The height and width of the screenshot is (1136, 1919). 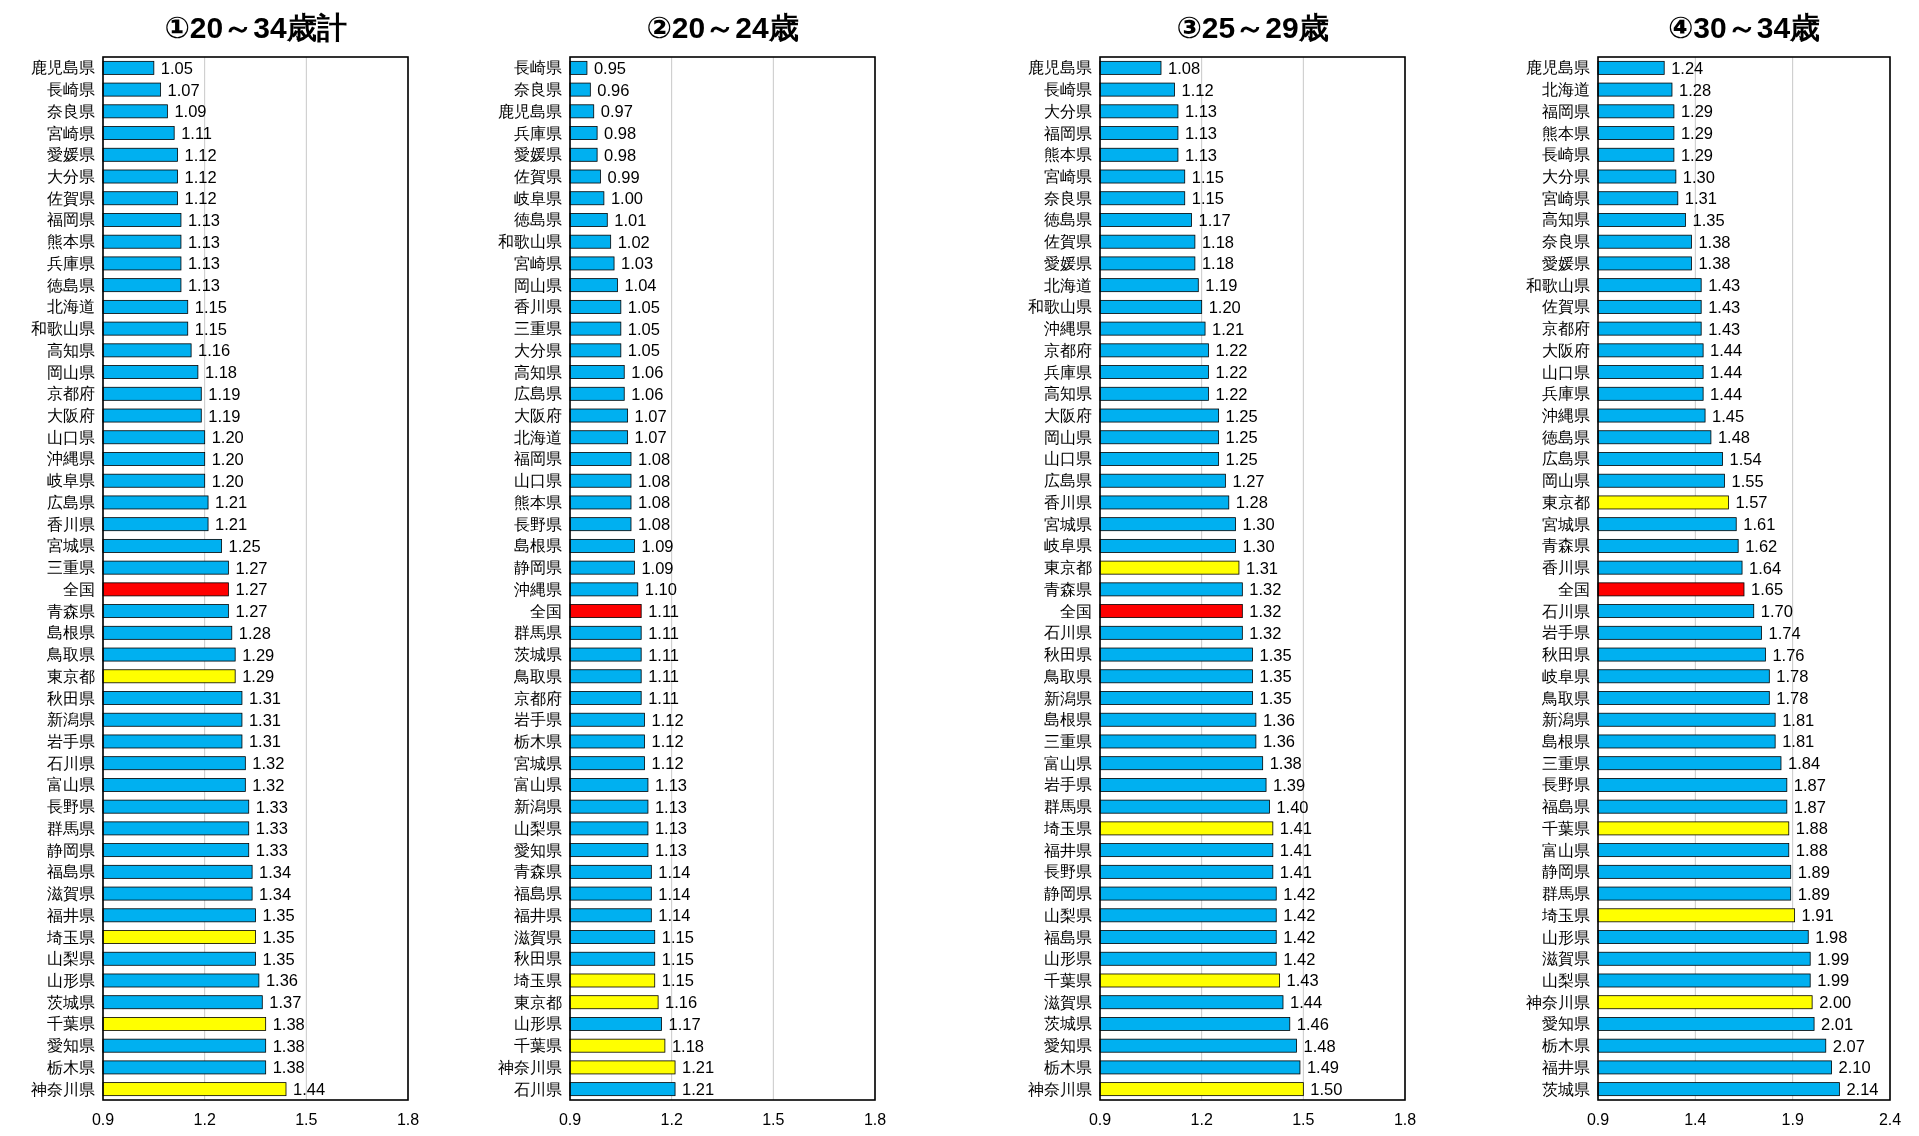 What do you see at coordinates (1228, 328) in the screenshot?
I see `data-label: 1.21` at bounding box center [1228, 328].